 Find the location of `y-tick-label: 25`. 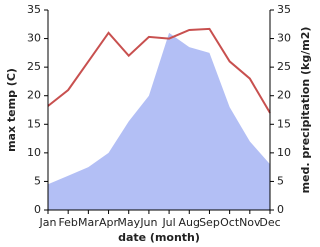

y-tick-label: 25 is located at coordinates (34, 66).